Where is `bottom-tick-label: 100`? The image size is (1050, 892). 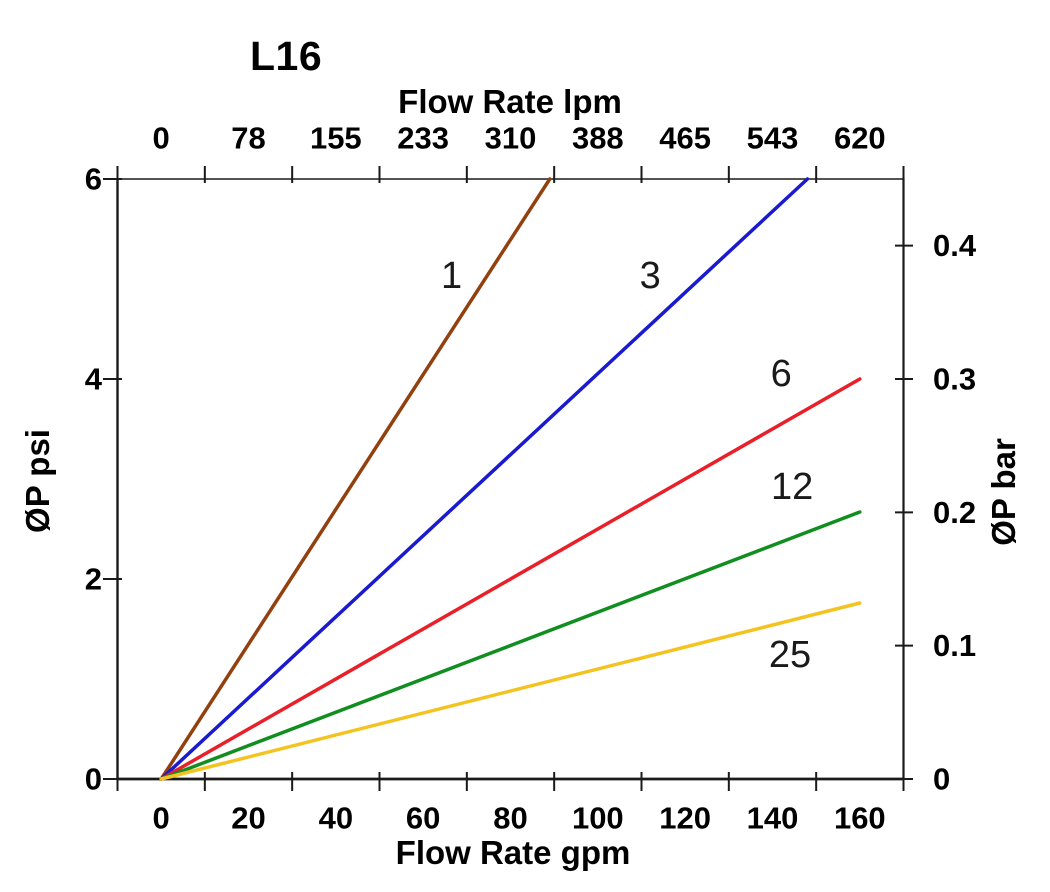 bottom-tick-label: 100 is located at coordinates (598, 818).